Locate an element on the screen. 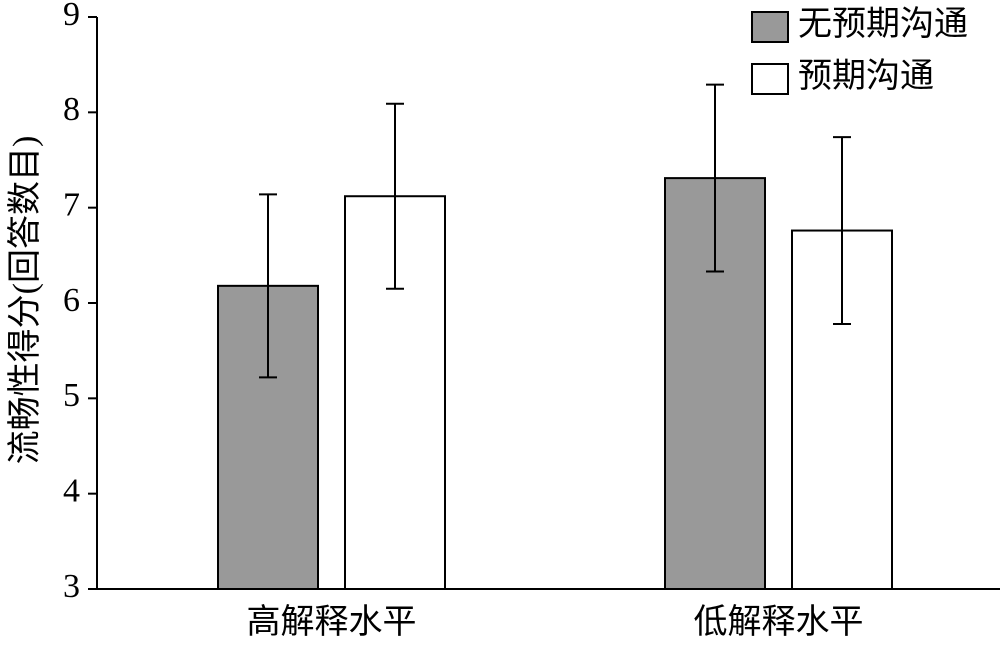  legend-label: 预期沟通 is located at coordinates (866, 76).